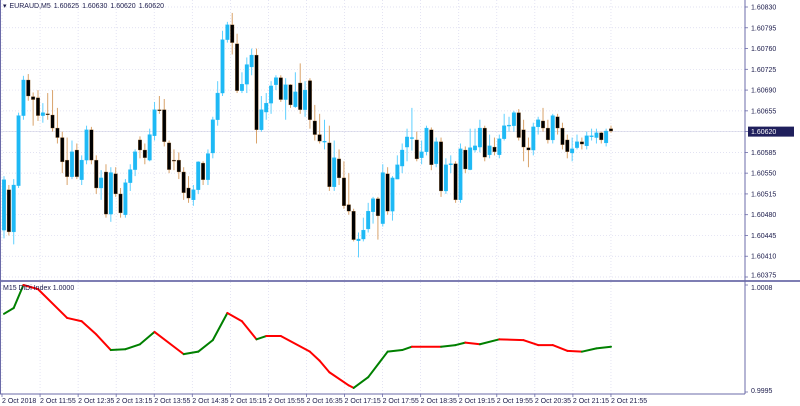 This screenshot has height=406, width=800. Describe the element at coordinates (439, 401) in the screenshot. I see `time-label: 2 Oct 18:35` at that location.